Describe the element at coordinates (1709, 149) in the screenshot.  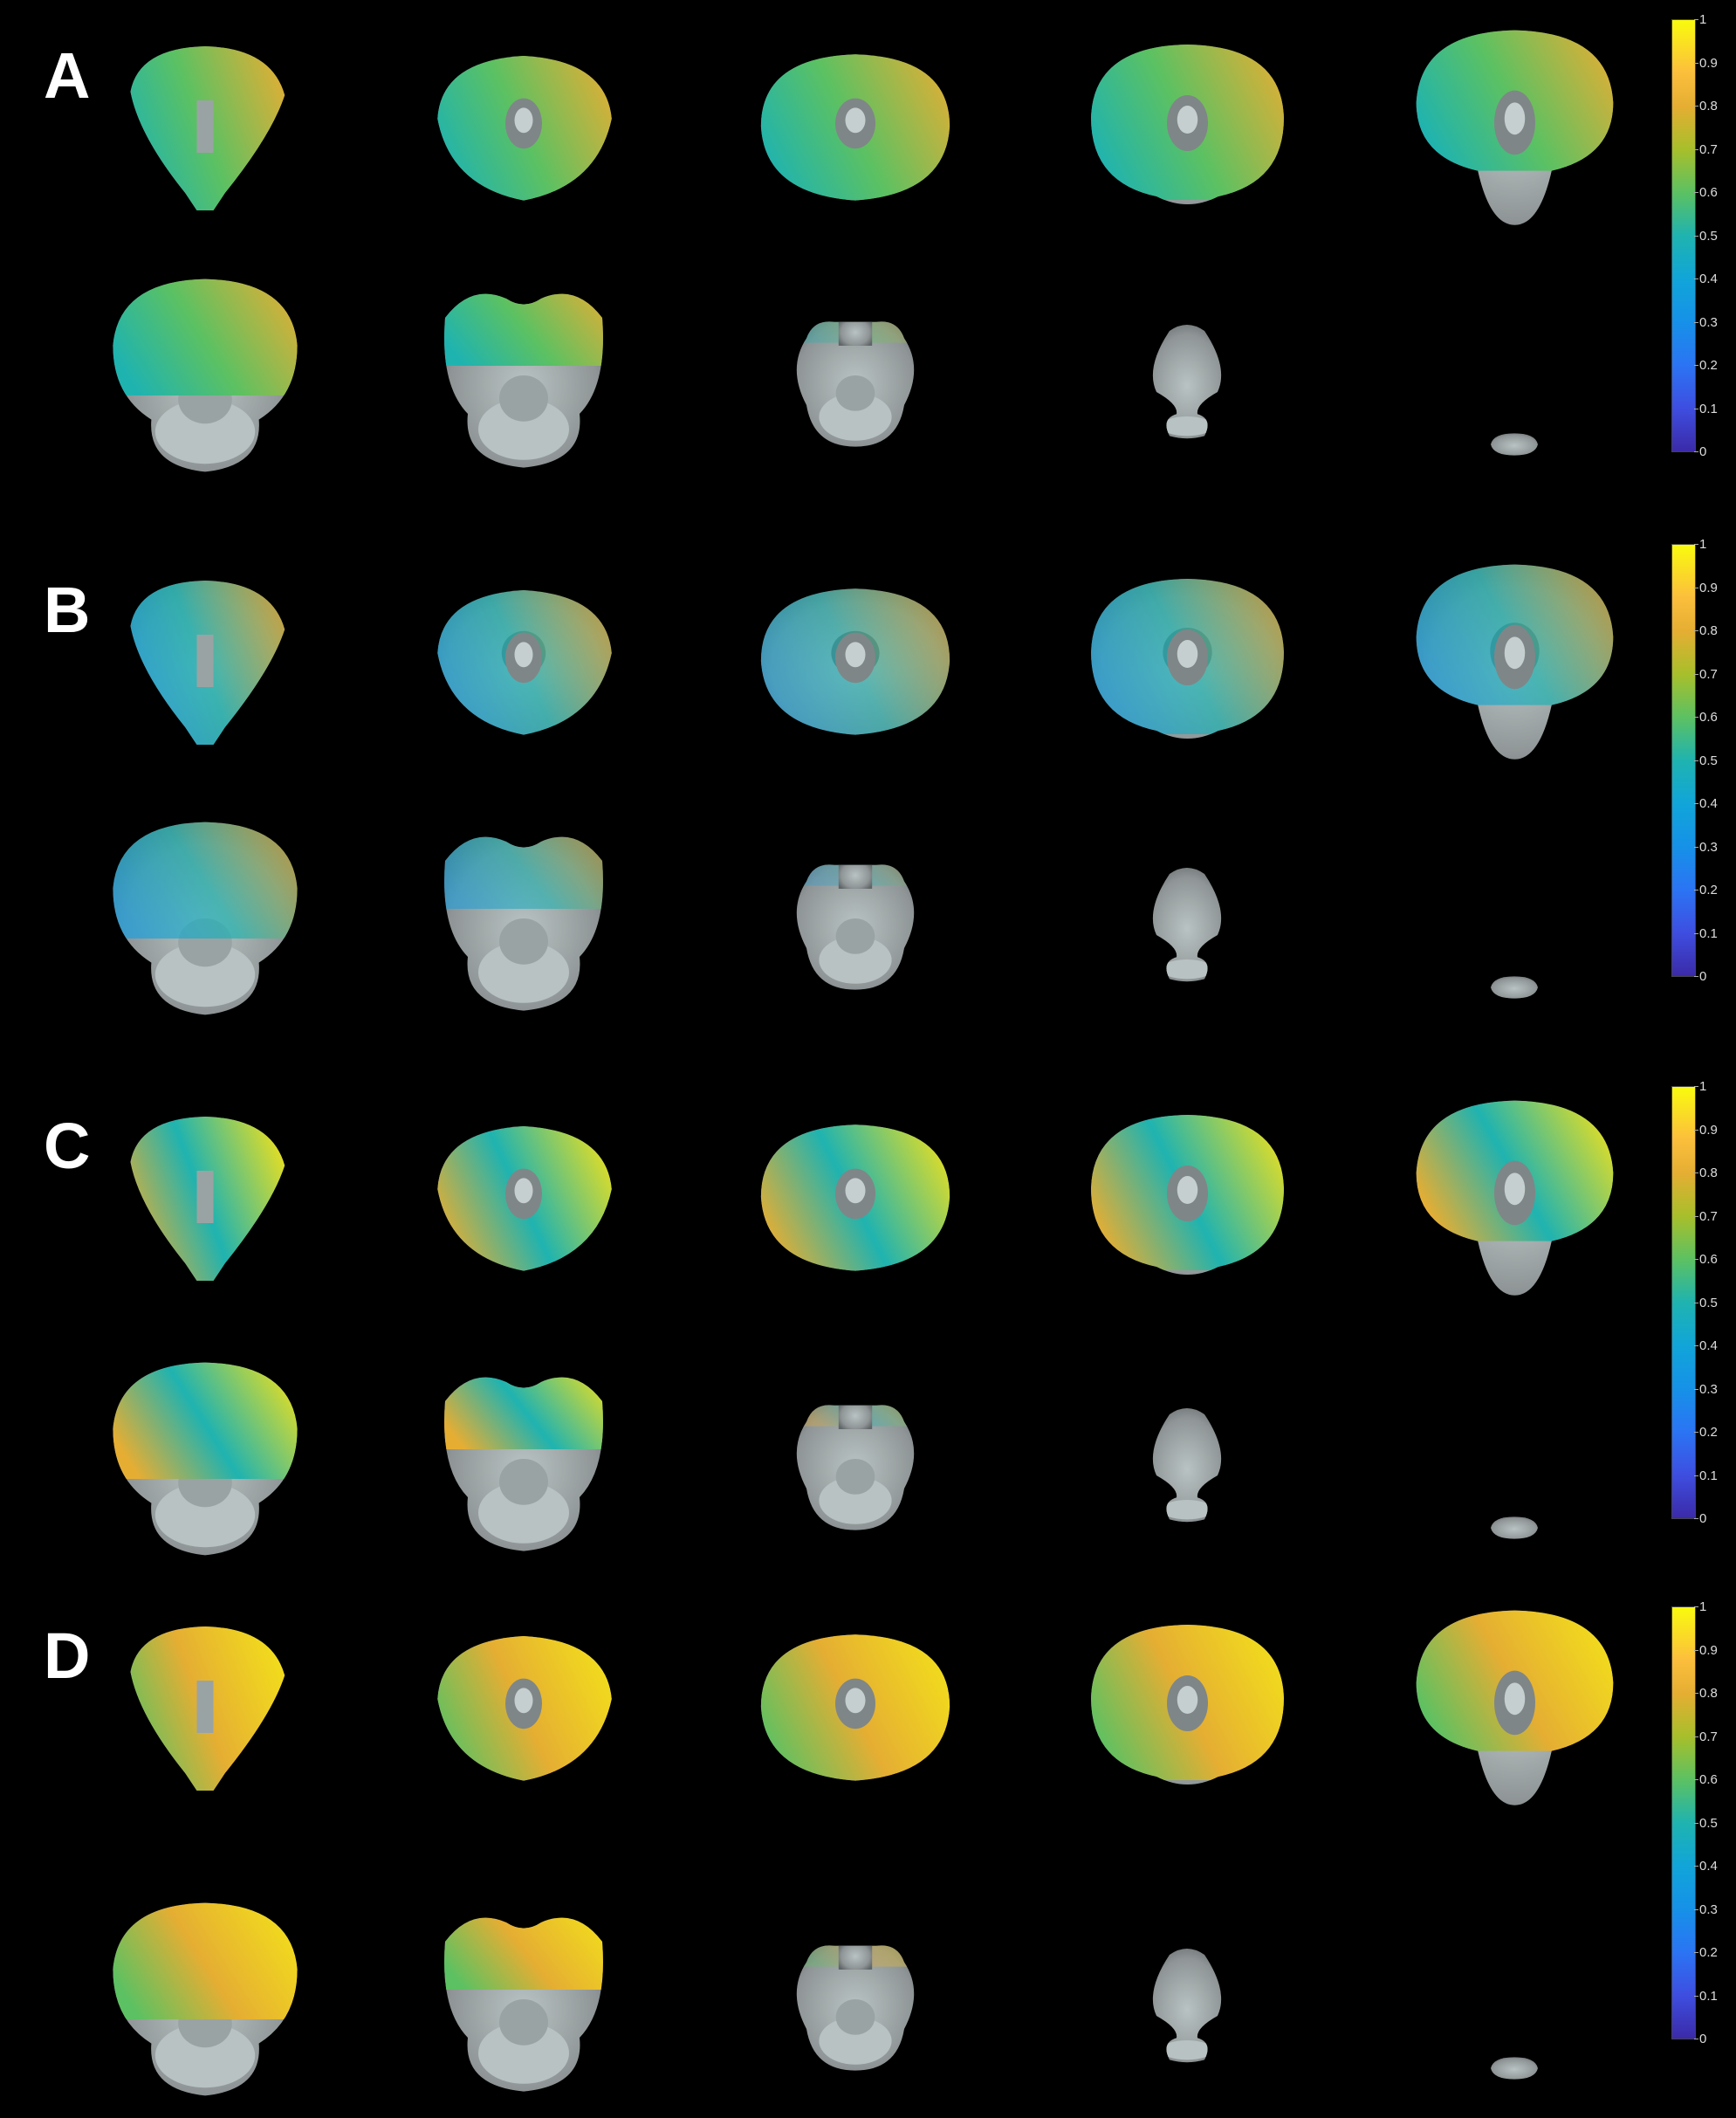
I see `colorbar-tick-label: 0.7` at that location.